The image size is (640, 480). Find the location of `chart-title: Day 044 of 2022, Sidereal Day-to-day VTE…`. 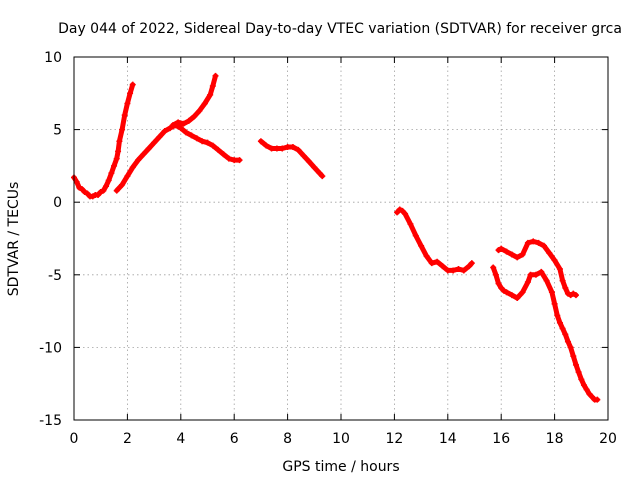

chart-title: Day 044 of 2022, Sidereal Day-to-day VTE… is located at coordinates (340, 29).